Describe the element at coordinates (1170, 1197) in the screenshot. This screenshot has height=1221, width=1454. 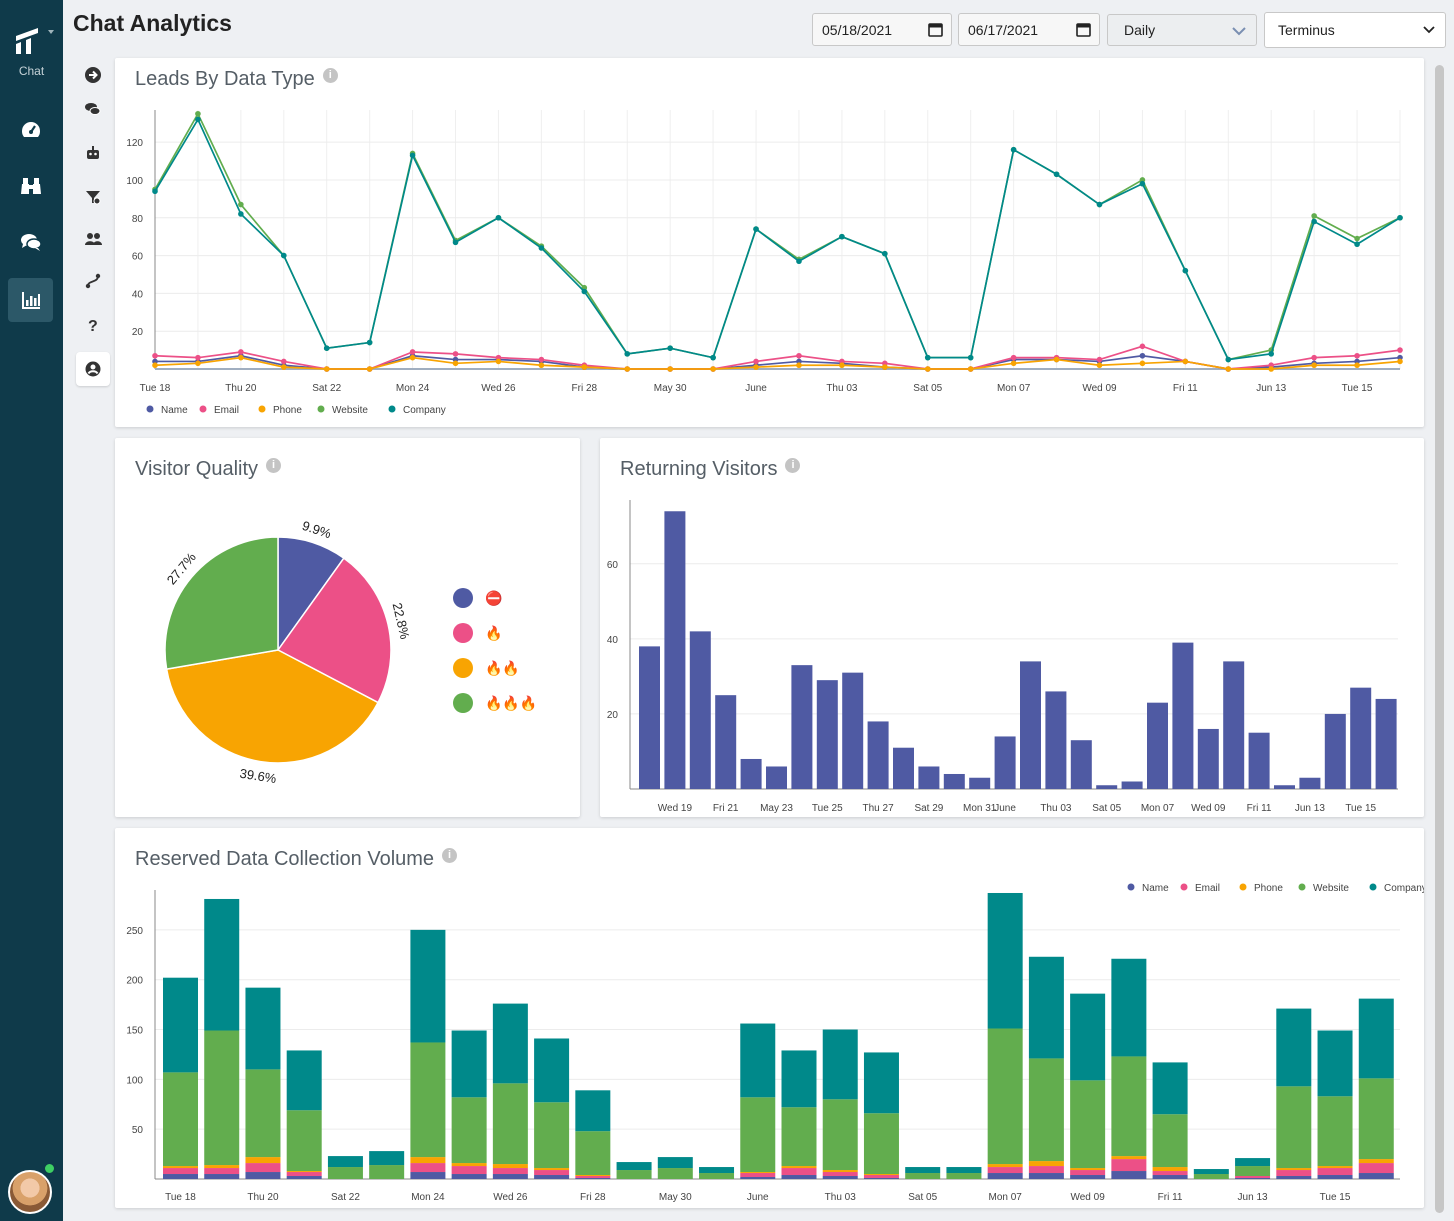
I see `x-tick-label: Fri 11` at that location.